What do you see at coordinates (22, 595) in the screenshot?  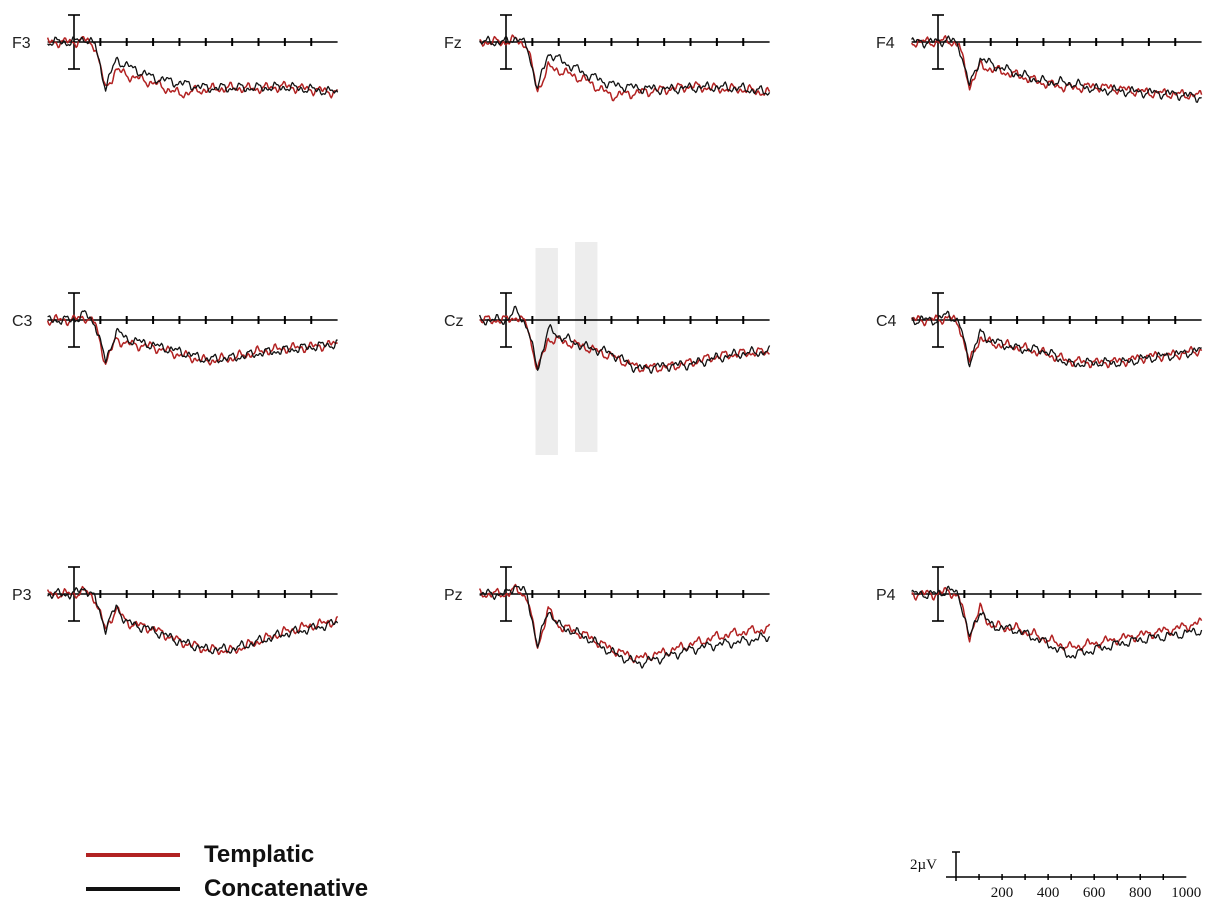 I see `electrode-label: P3` at bounding box center [22, 595].